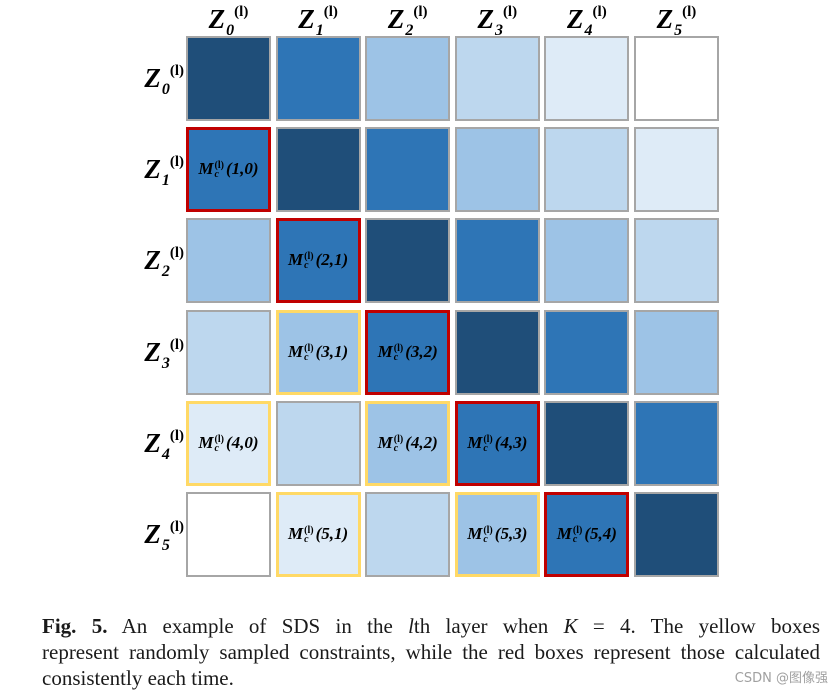 The image size is (838, 696). Describe the element at coordinates (511, 442) in the screenshot. I see `m-index-pair: (4,3)` at that location.